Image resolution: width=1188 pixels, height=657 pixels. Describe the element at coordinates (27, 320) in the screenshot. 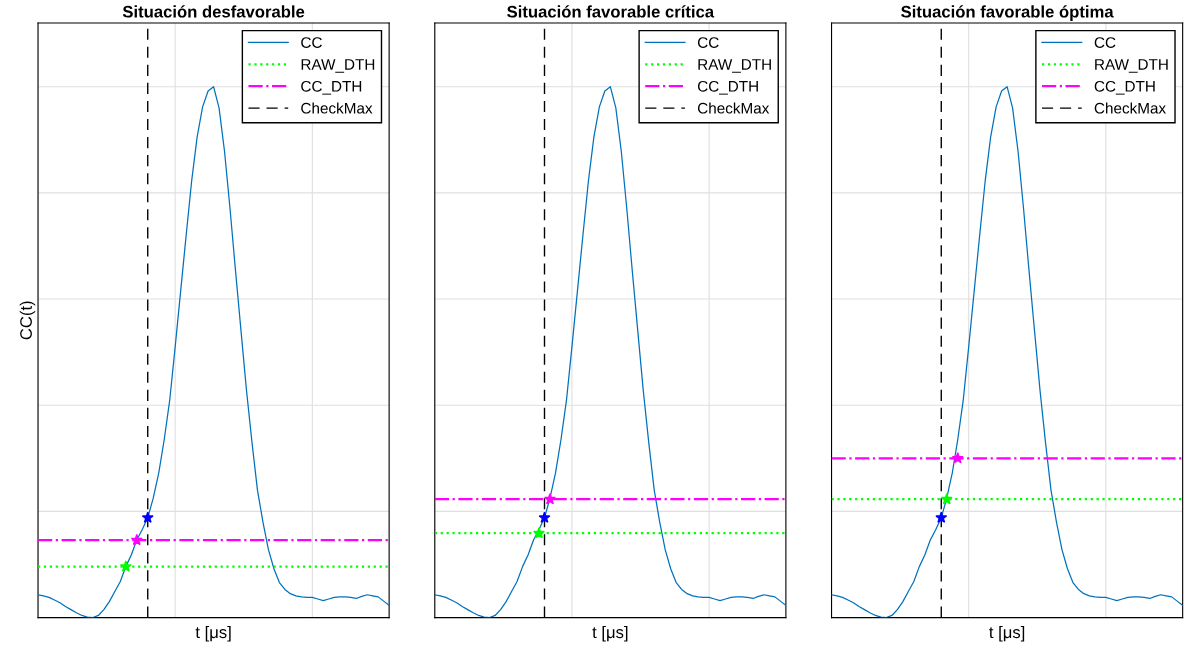

I see `y-axis-title: CC(t)` at that location.